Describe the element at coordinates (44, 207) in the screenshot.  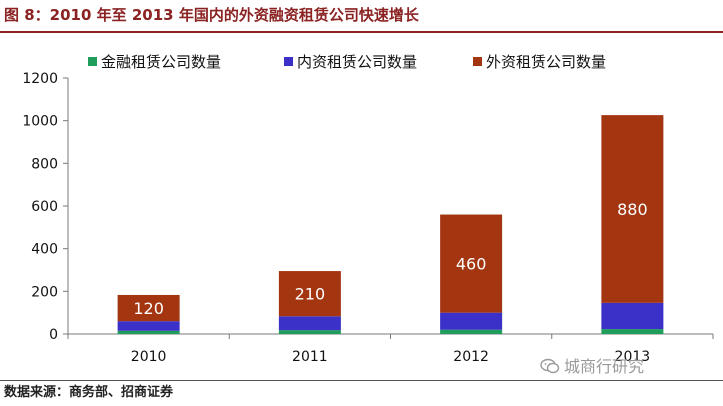
I see `y-tick-label: 600` at that location.